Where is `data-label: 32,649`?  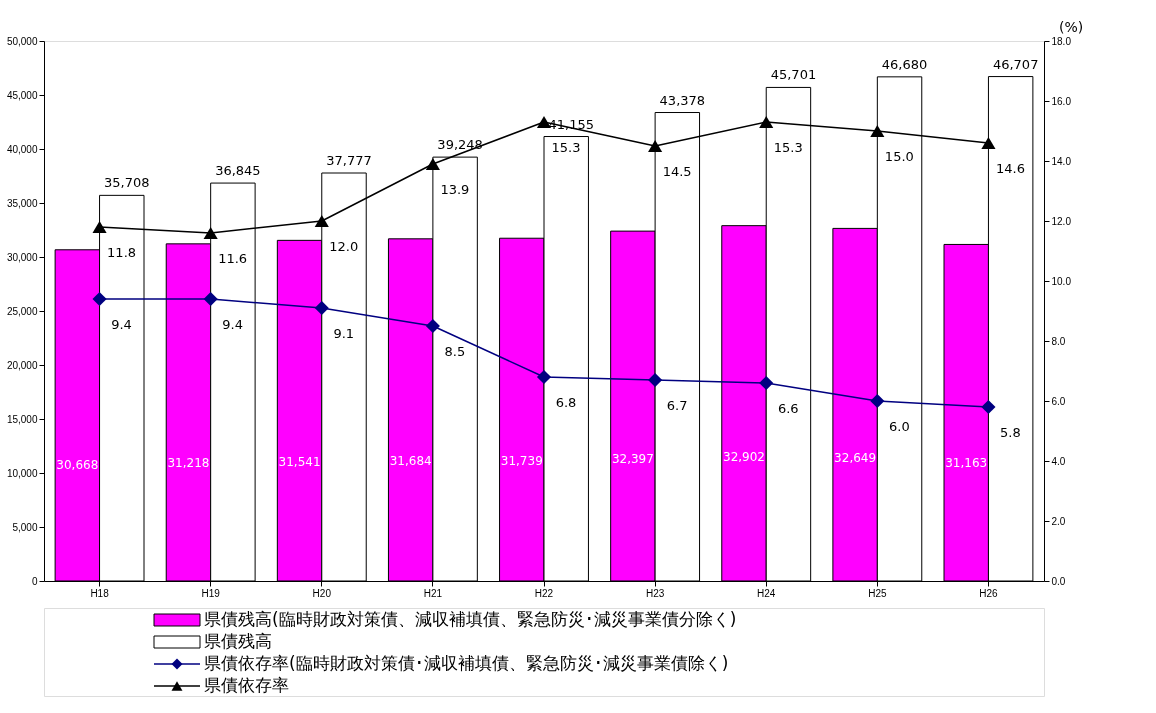 data-label: 32,649 is located at coordinates (855, 457).